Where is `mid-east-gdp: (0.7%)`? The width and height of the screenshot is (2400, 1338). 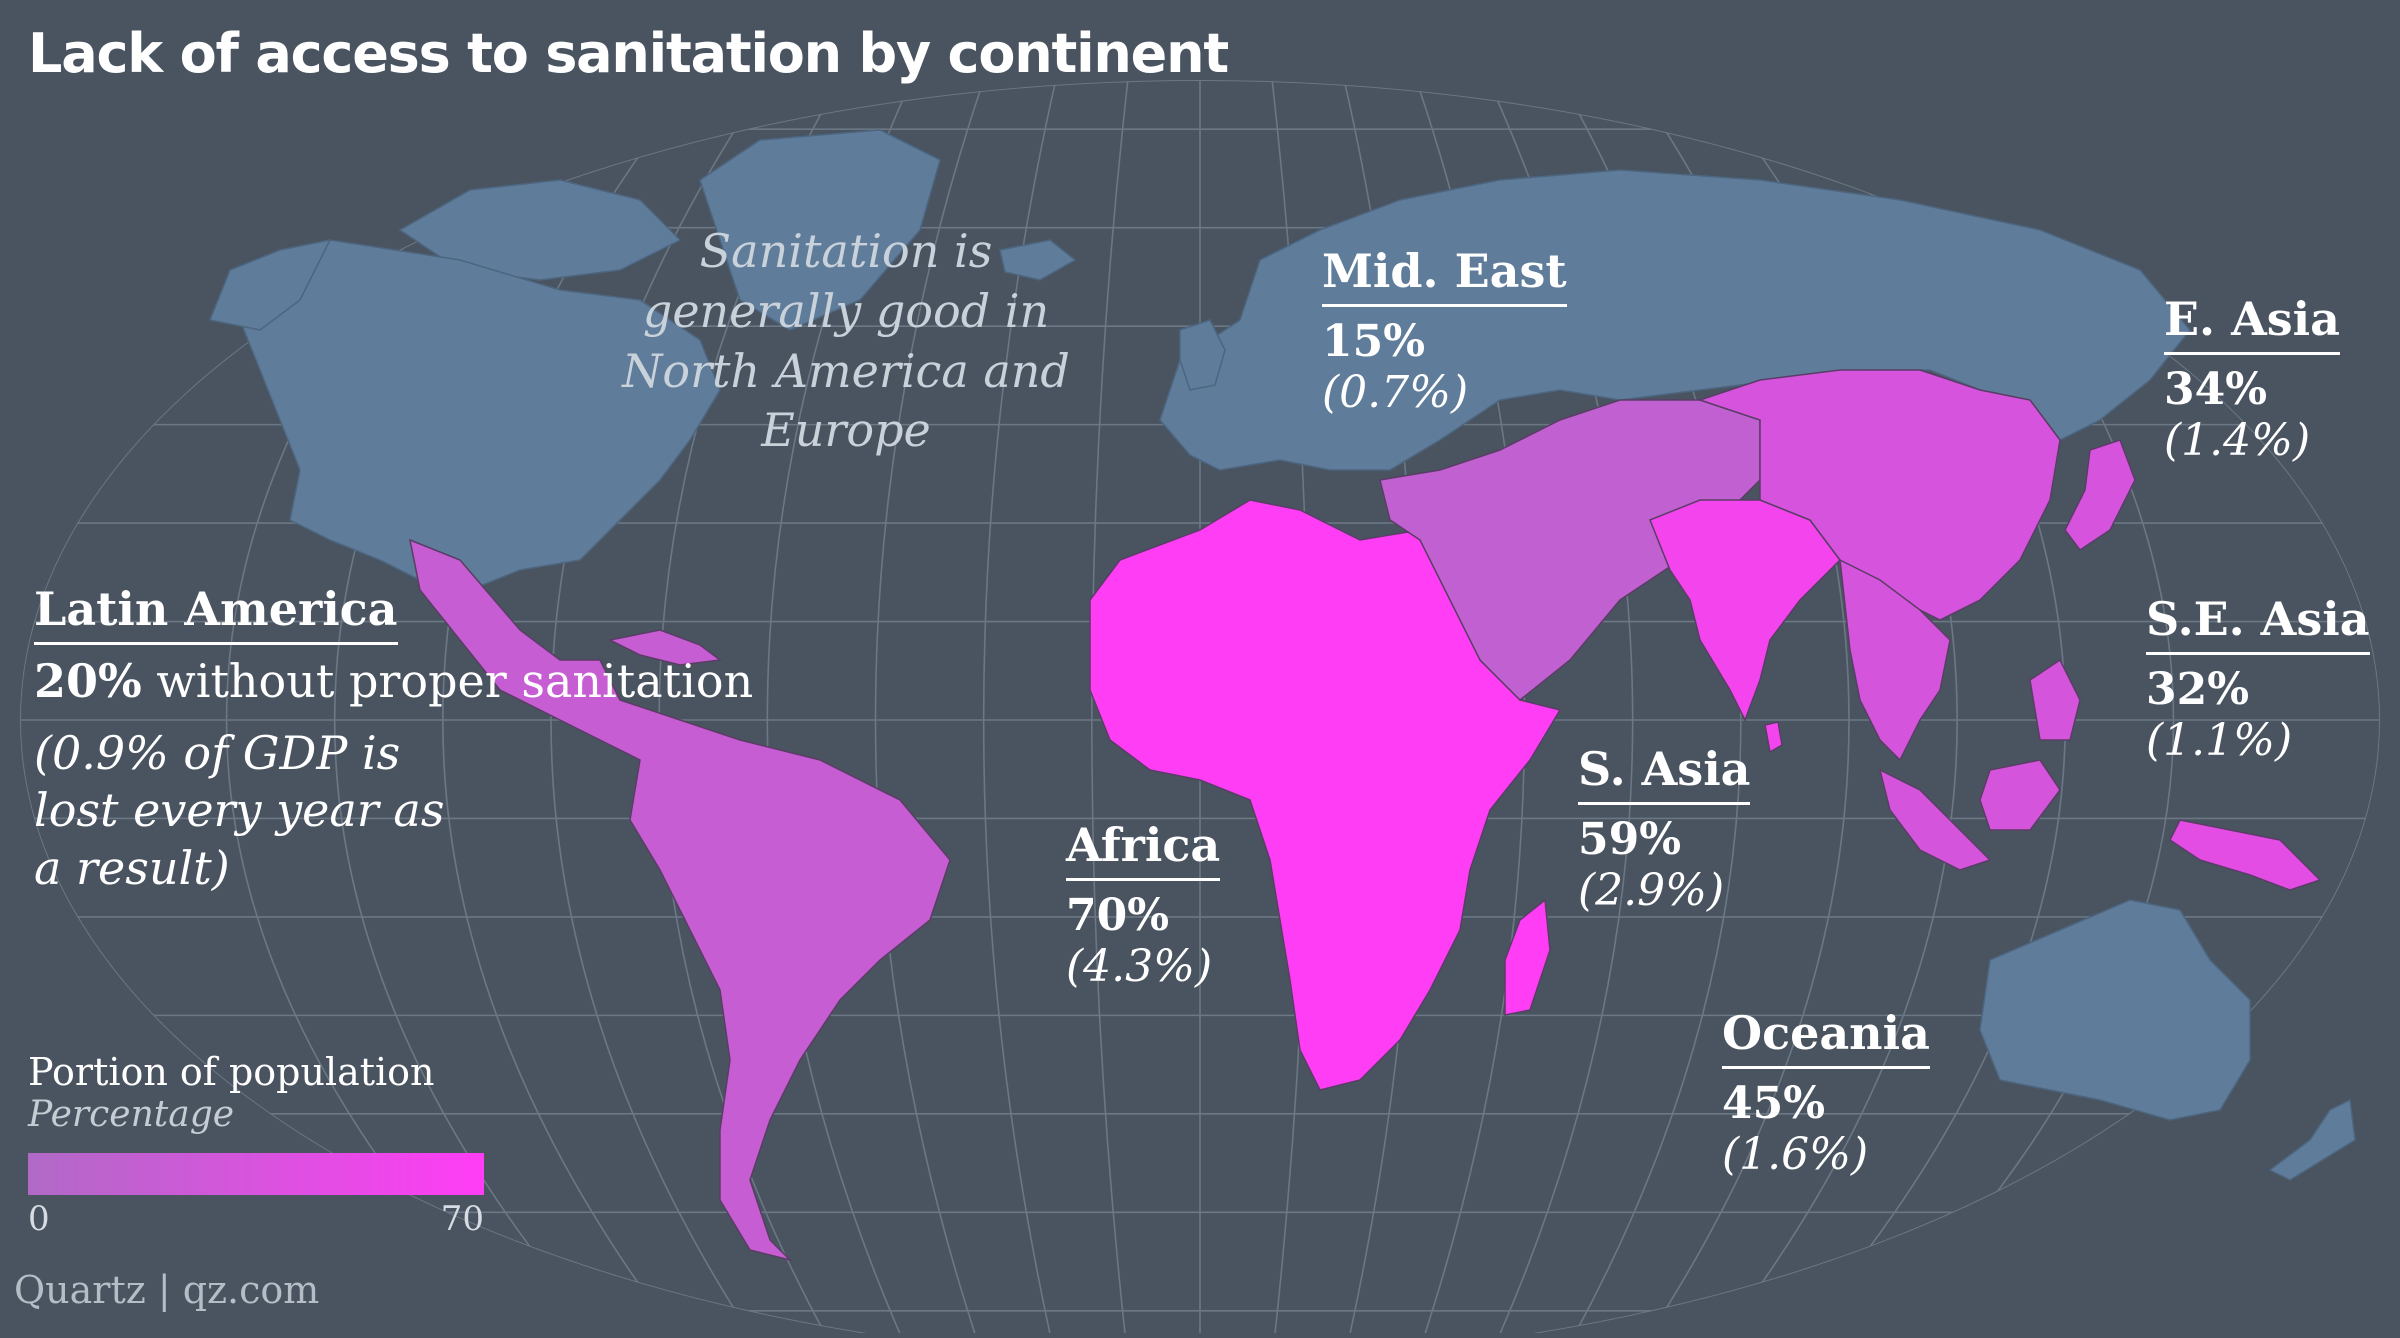 mid-east-gdp: (0.7%) is located at coordinates (1395, 392).